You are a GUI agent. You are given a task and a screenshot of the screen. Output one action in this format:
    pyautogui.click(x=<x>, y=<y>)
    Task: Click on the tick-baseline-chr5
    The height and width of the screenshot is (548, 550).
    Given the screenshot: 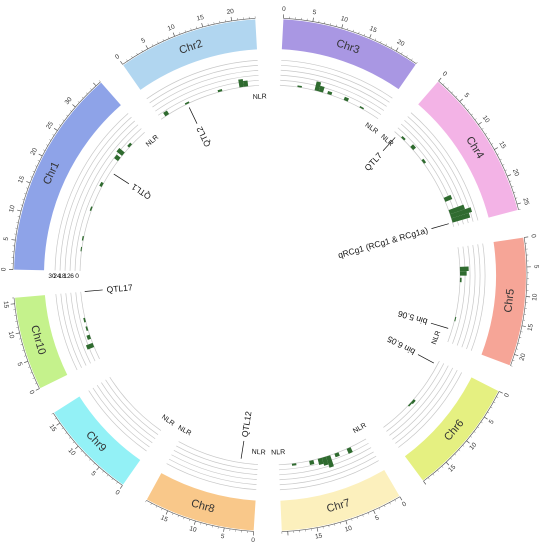 What is the action you would take?
    pyautogui.click(x=519, y=301)
    